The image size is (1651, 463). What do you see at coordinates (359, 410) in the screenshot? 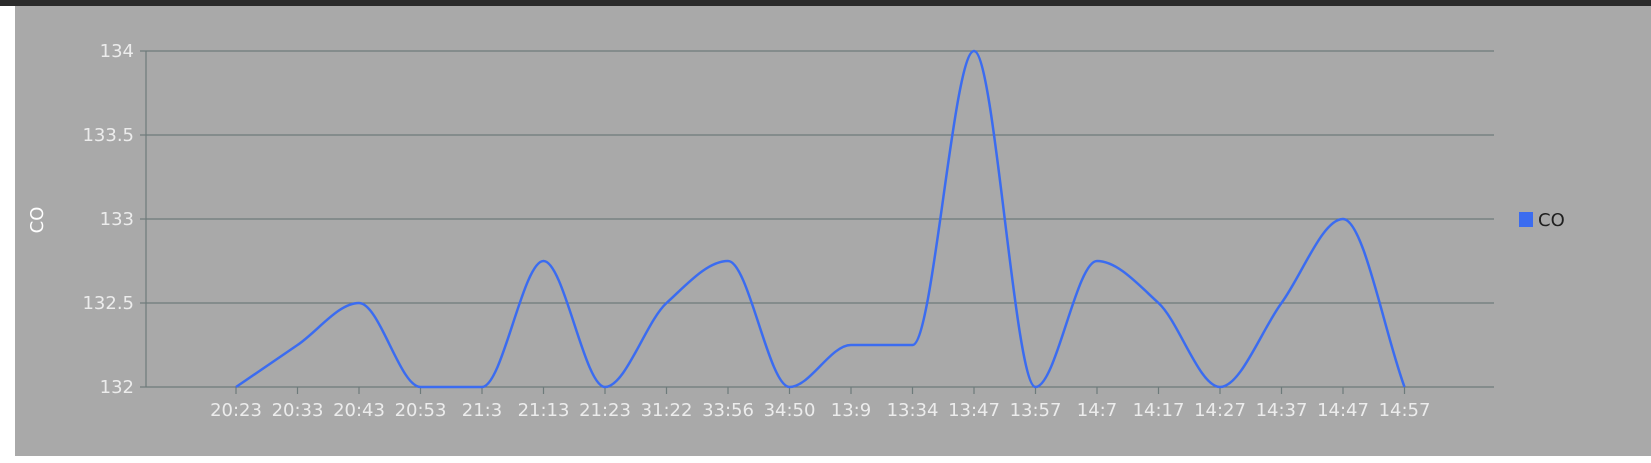
I see `x-tick-label: 20:43` at bounding box center [359, 410].